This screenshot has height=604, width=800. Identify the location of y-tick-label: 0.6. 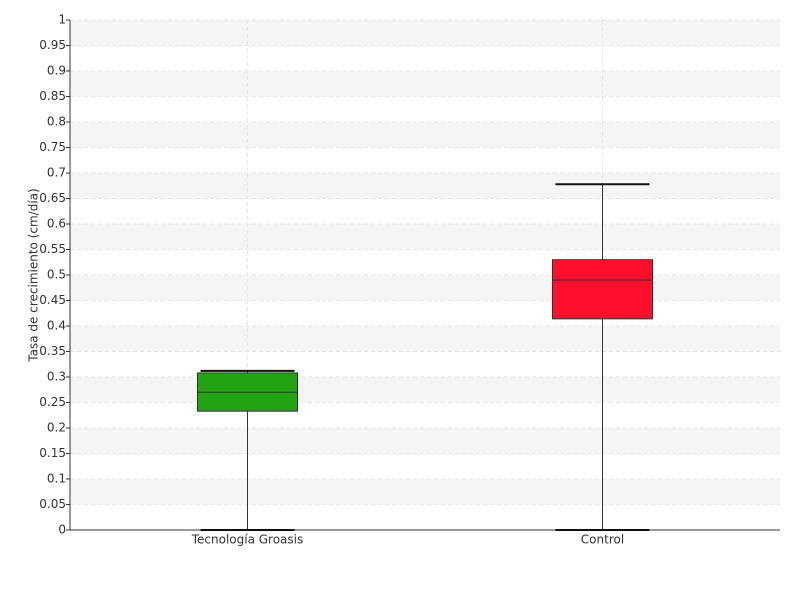
(56, 224).